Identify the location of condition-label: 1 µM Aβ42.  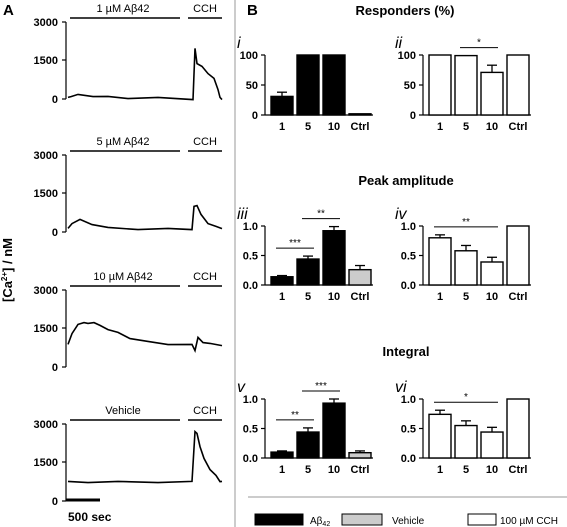
(122, 9).